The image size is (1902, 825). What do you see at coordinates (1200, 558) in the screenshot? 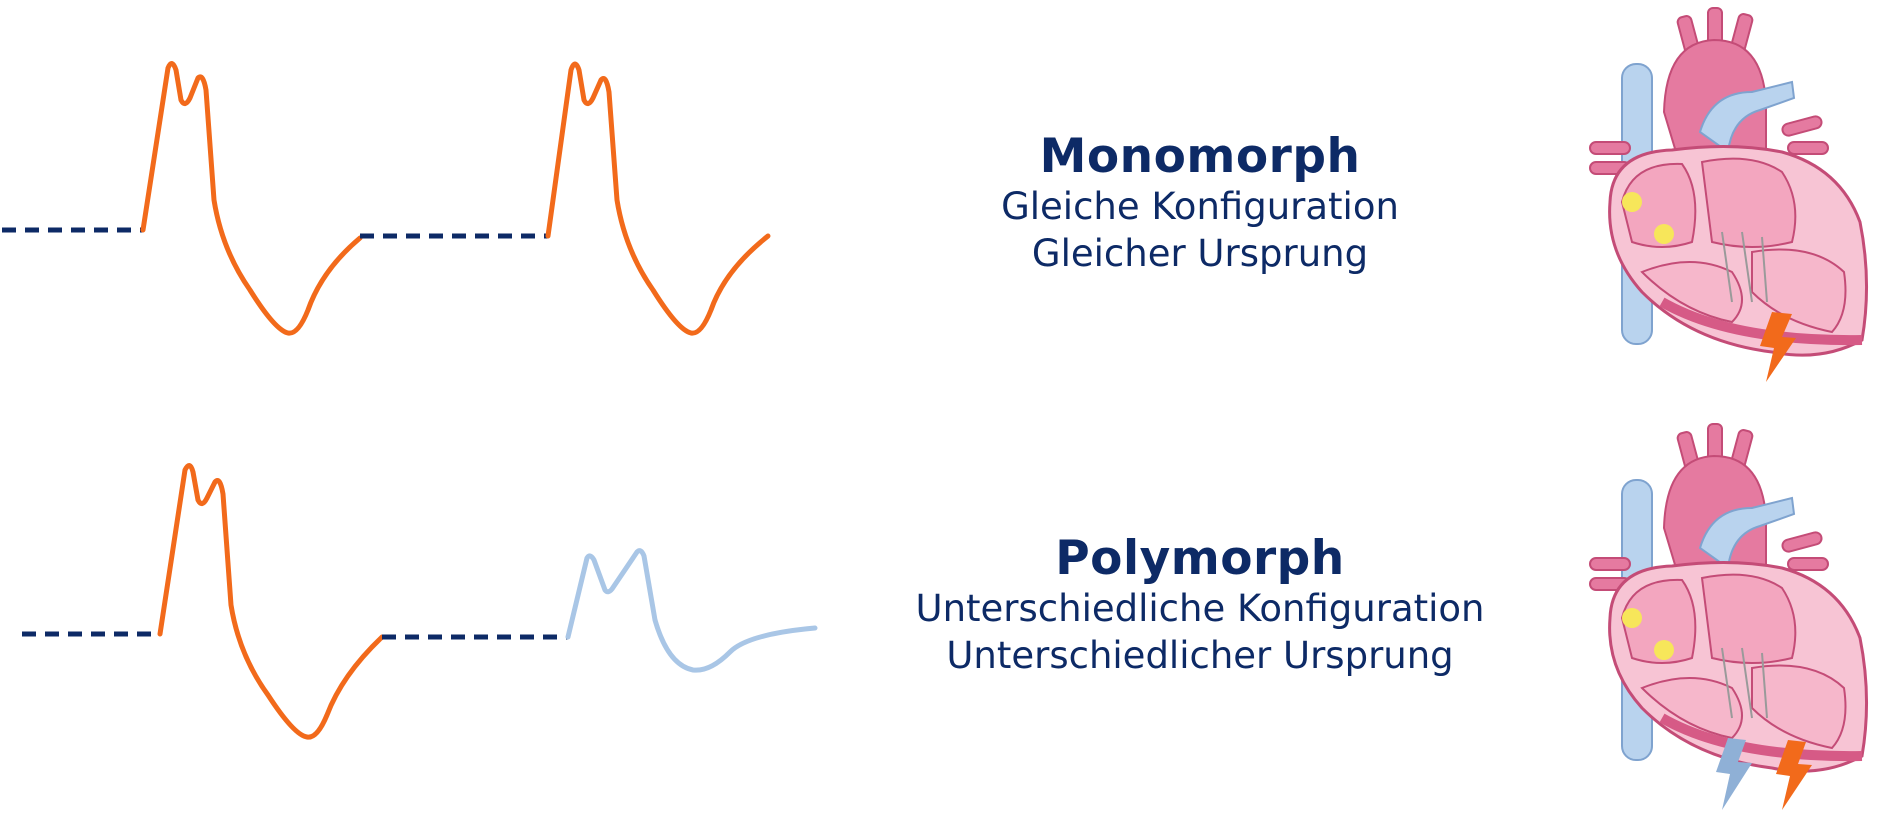
I see `polymorph-title: Polymorph` at bounding box center [1200, 558].